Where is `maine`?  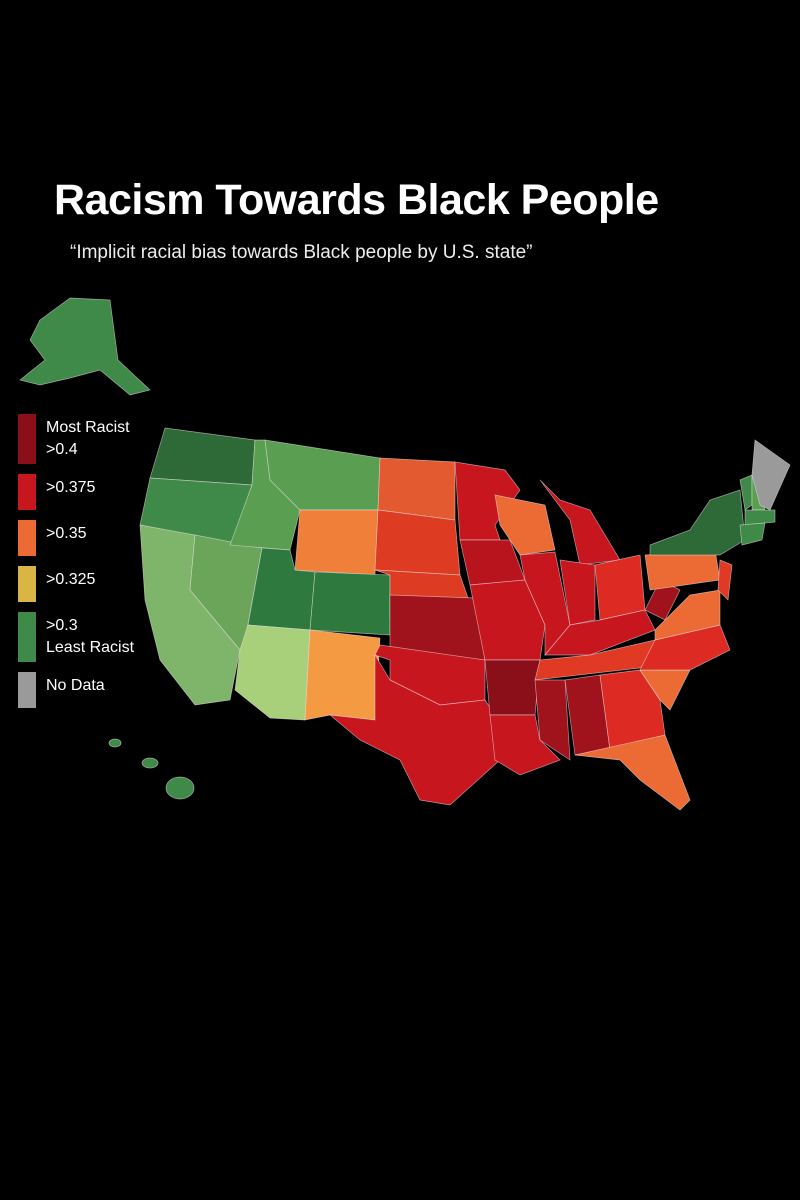 maine is located at coordinates (771, 475).